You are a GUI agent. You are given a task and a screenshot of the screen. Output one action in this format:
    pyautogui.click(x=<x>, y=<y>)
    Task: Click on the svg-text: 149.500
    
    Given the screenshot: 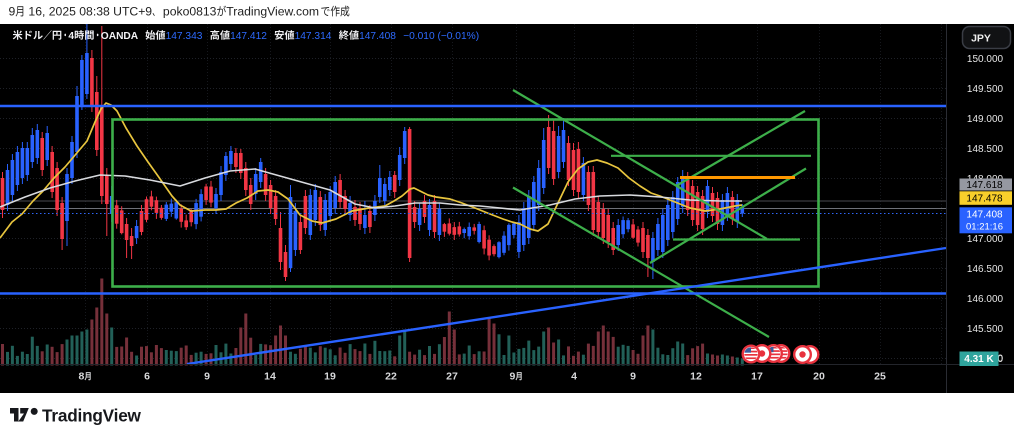 What is the action you would take?
    pyautogui.click(x=985, y=89)
    